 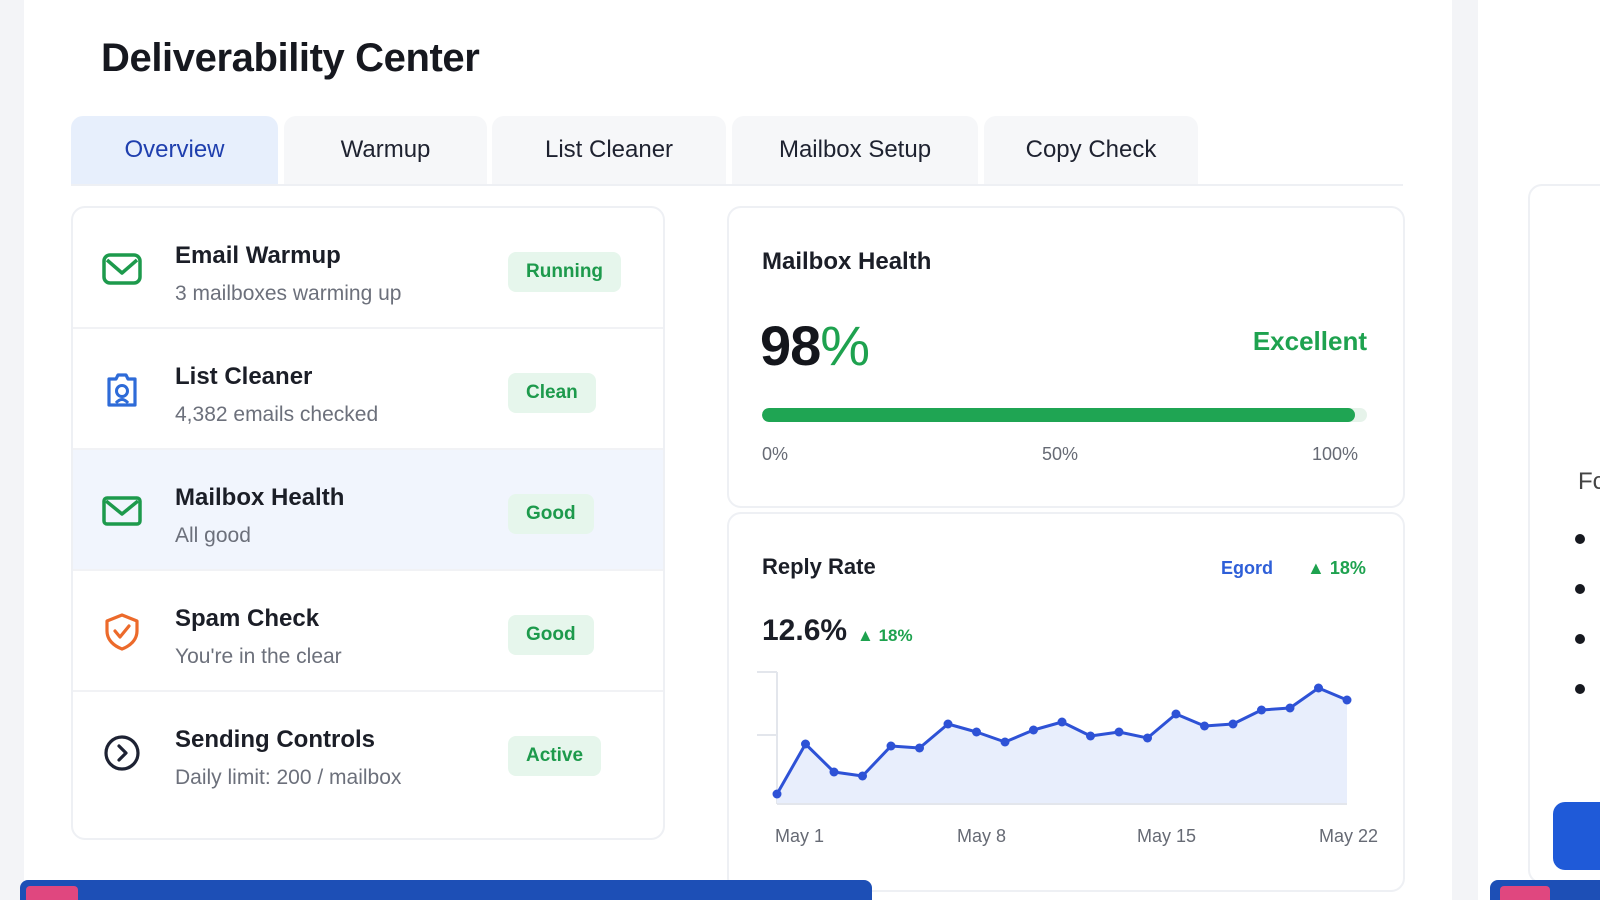 I want to click on mailbox-health-label: Mailbox Health, so click(x=847, y=261).